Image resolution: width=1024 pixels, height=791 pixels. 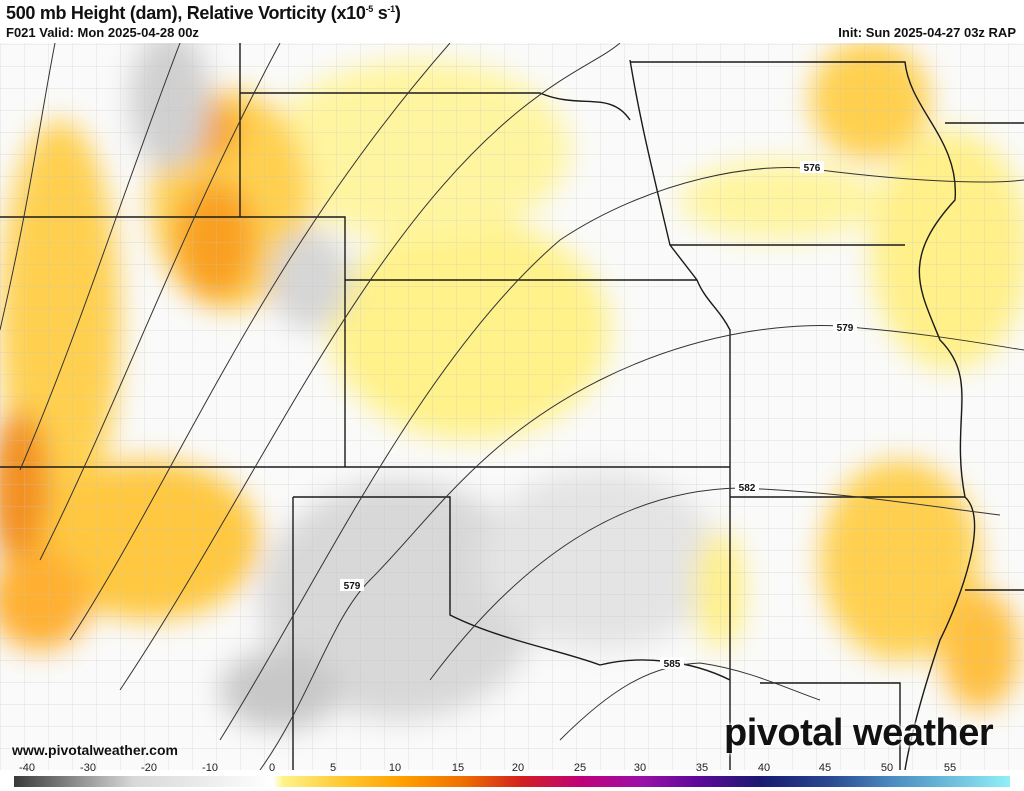 I want to click on colorbar-labels: -40 -30 -20 -10 0 5 10 15 20 25 30 35 40 45 50 55, so click(x=512, y=769).